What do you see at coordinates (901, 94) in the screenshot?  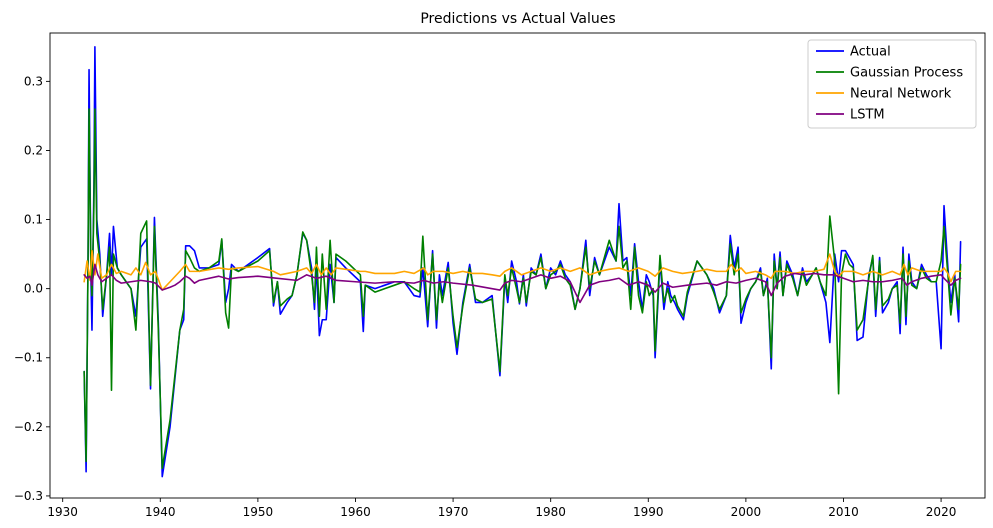 I see `legend-label-2: Neural Network` at bounding box center [901, 94].